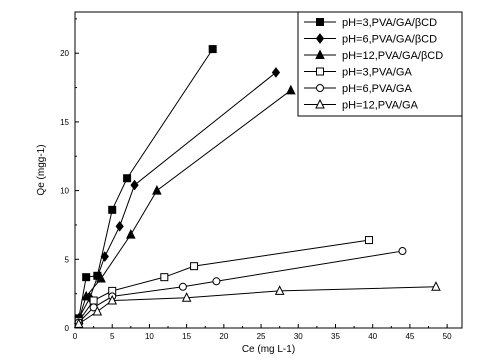 Image resolution: width=494 pixels, height=364 pixels. Describe the element at coordinates (149, 336) in the screenshot. I see `x-tick-label: 10` at that location.